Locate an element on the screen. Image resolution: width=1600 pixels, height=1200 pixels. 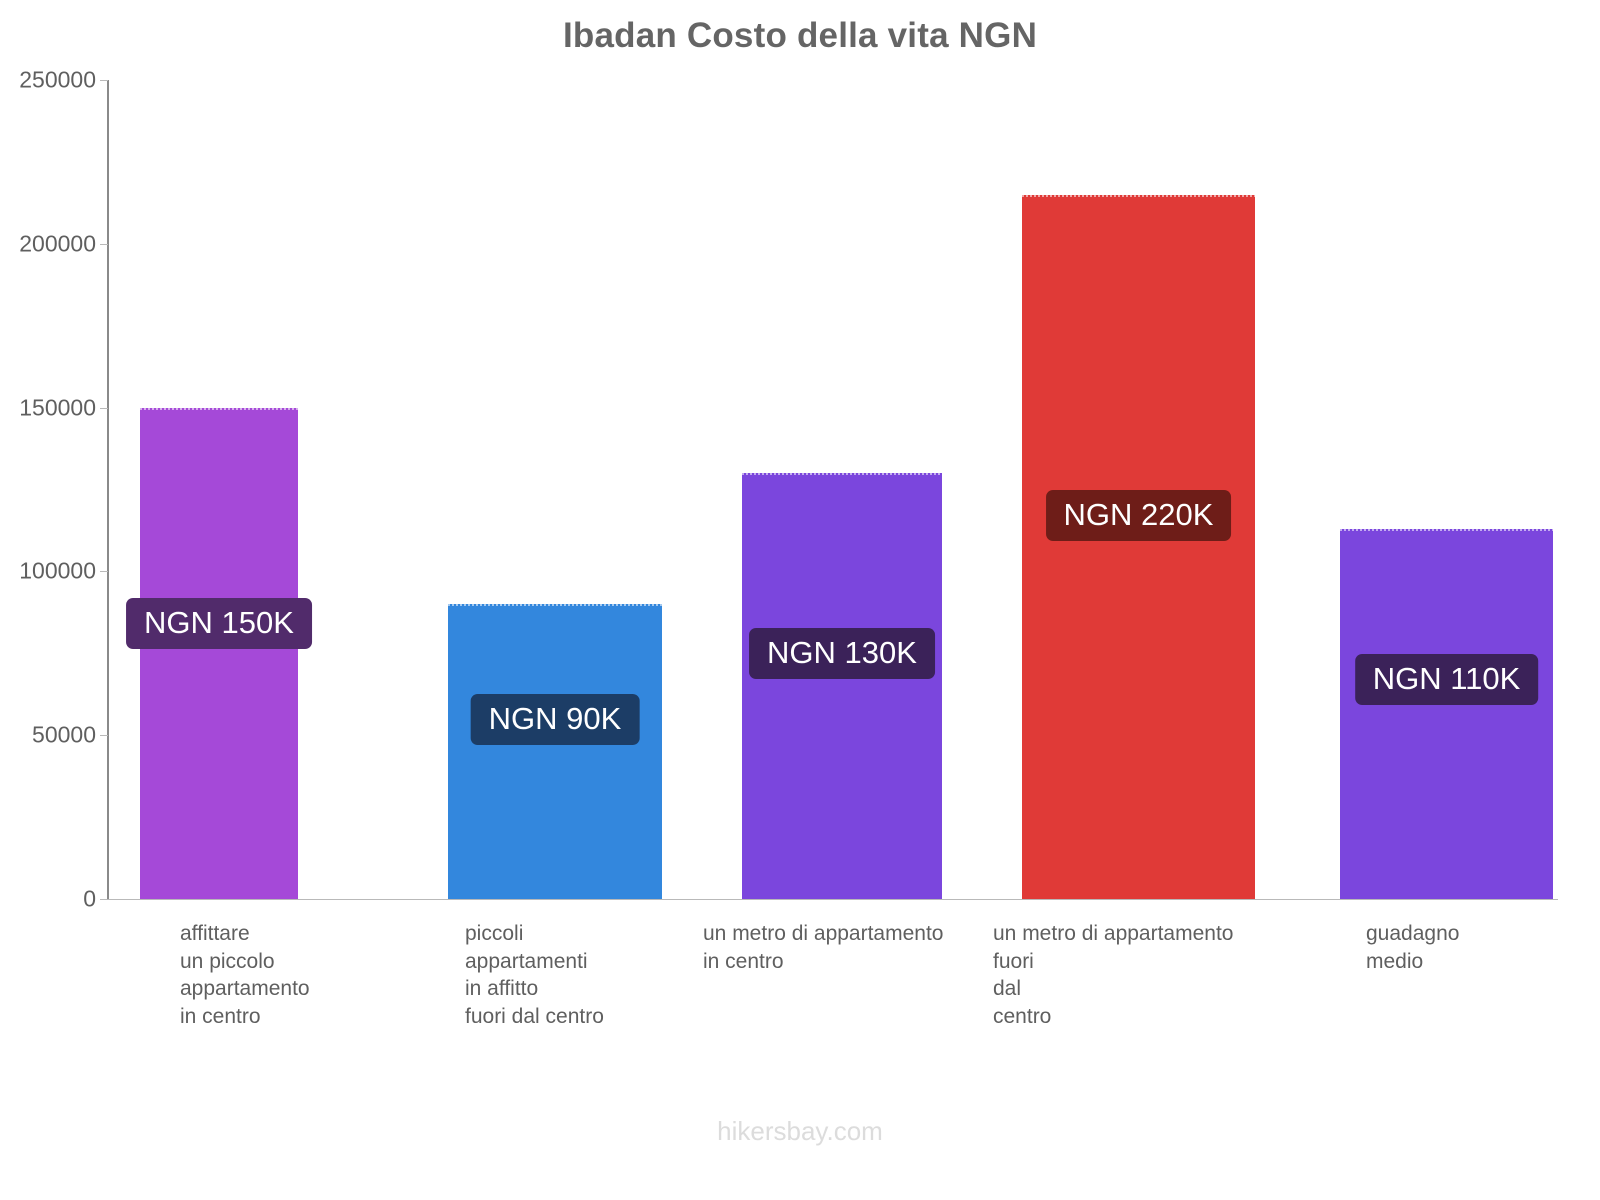
bar: NGN 110K is located at coordinates (1446, 713).